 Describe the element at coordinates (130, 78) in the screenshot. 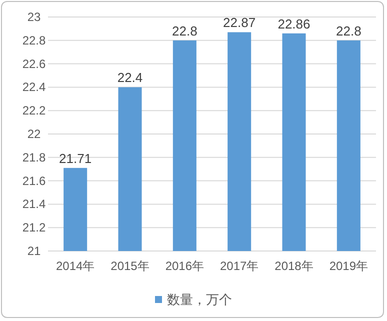

I see `data-label: 22.4` at that location.